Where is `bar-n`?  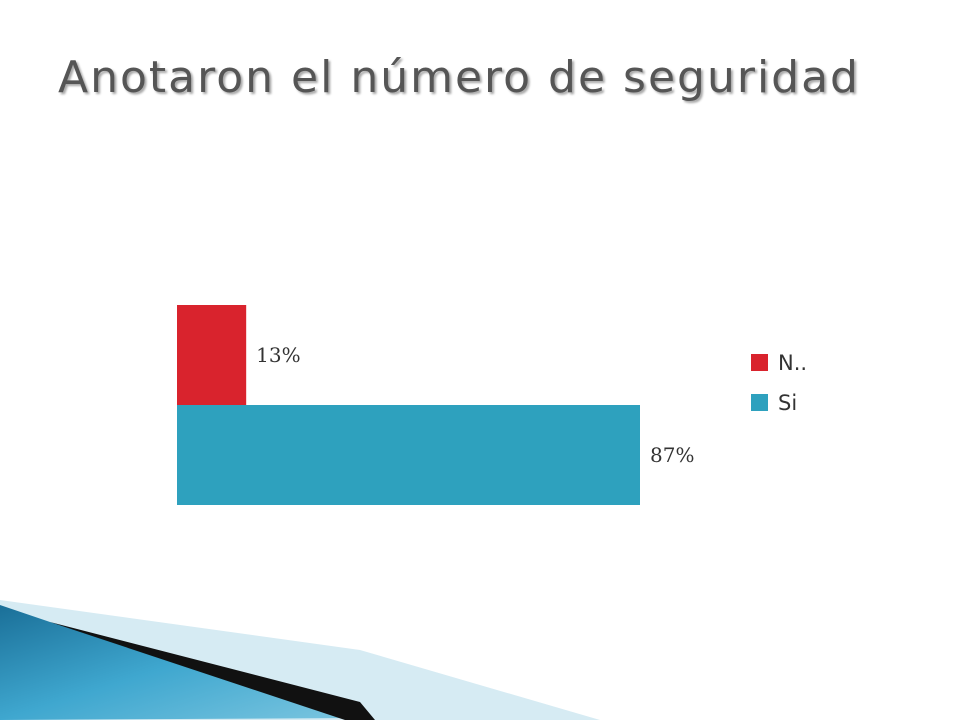 bar-n is located at coordinates (212, 355).